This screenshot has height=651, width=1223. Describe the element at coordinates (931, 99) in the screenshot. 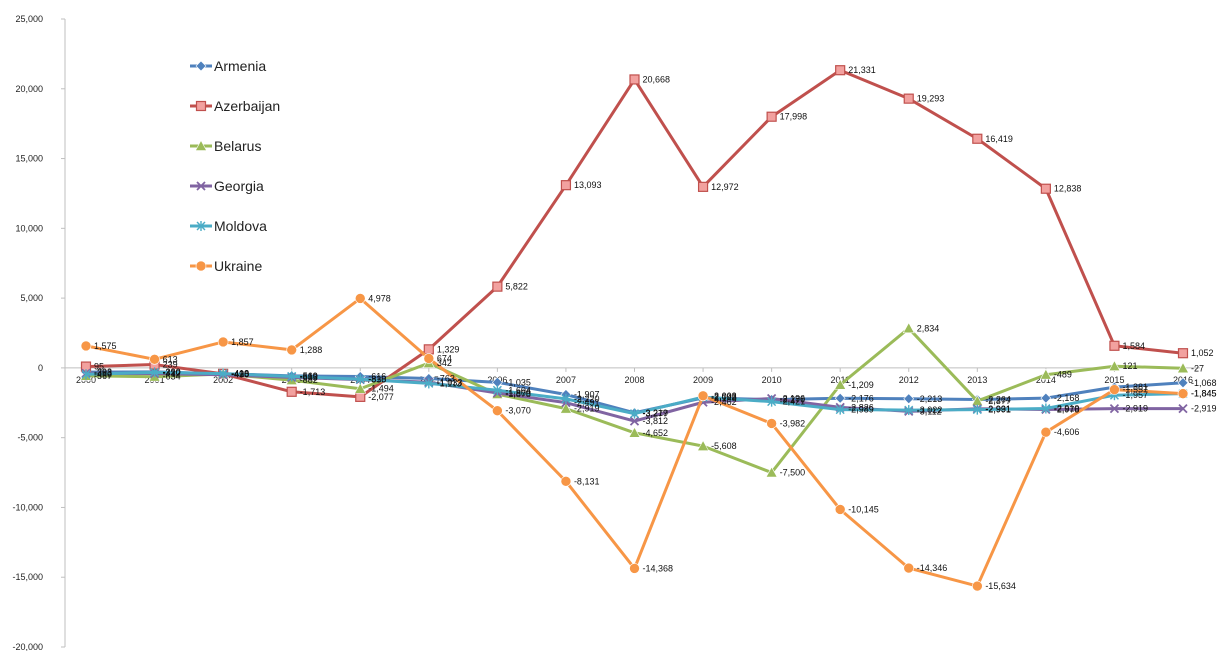

I see `data-label-azerbaijan: 19,293` at that location.